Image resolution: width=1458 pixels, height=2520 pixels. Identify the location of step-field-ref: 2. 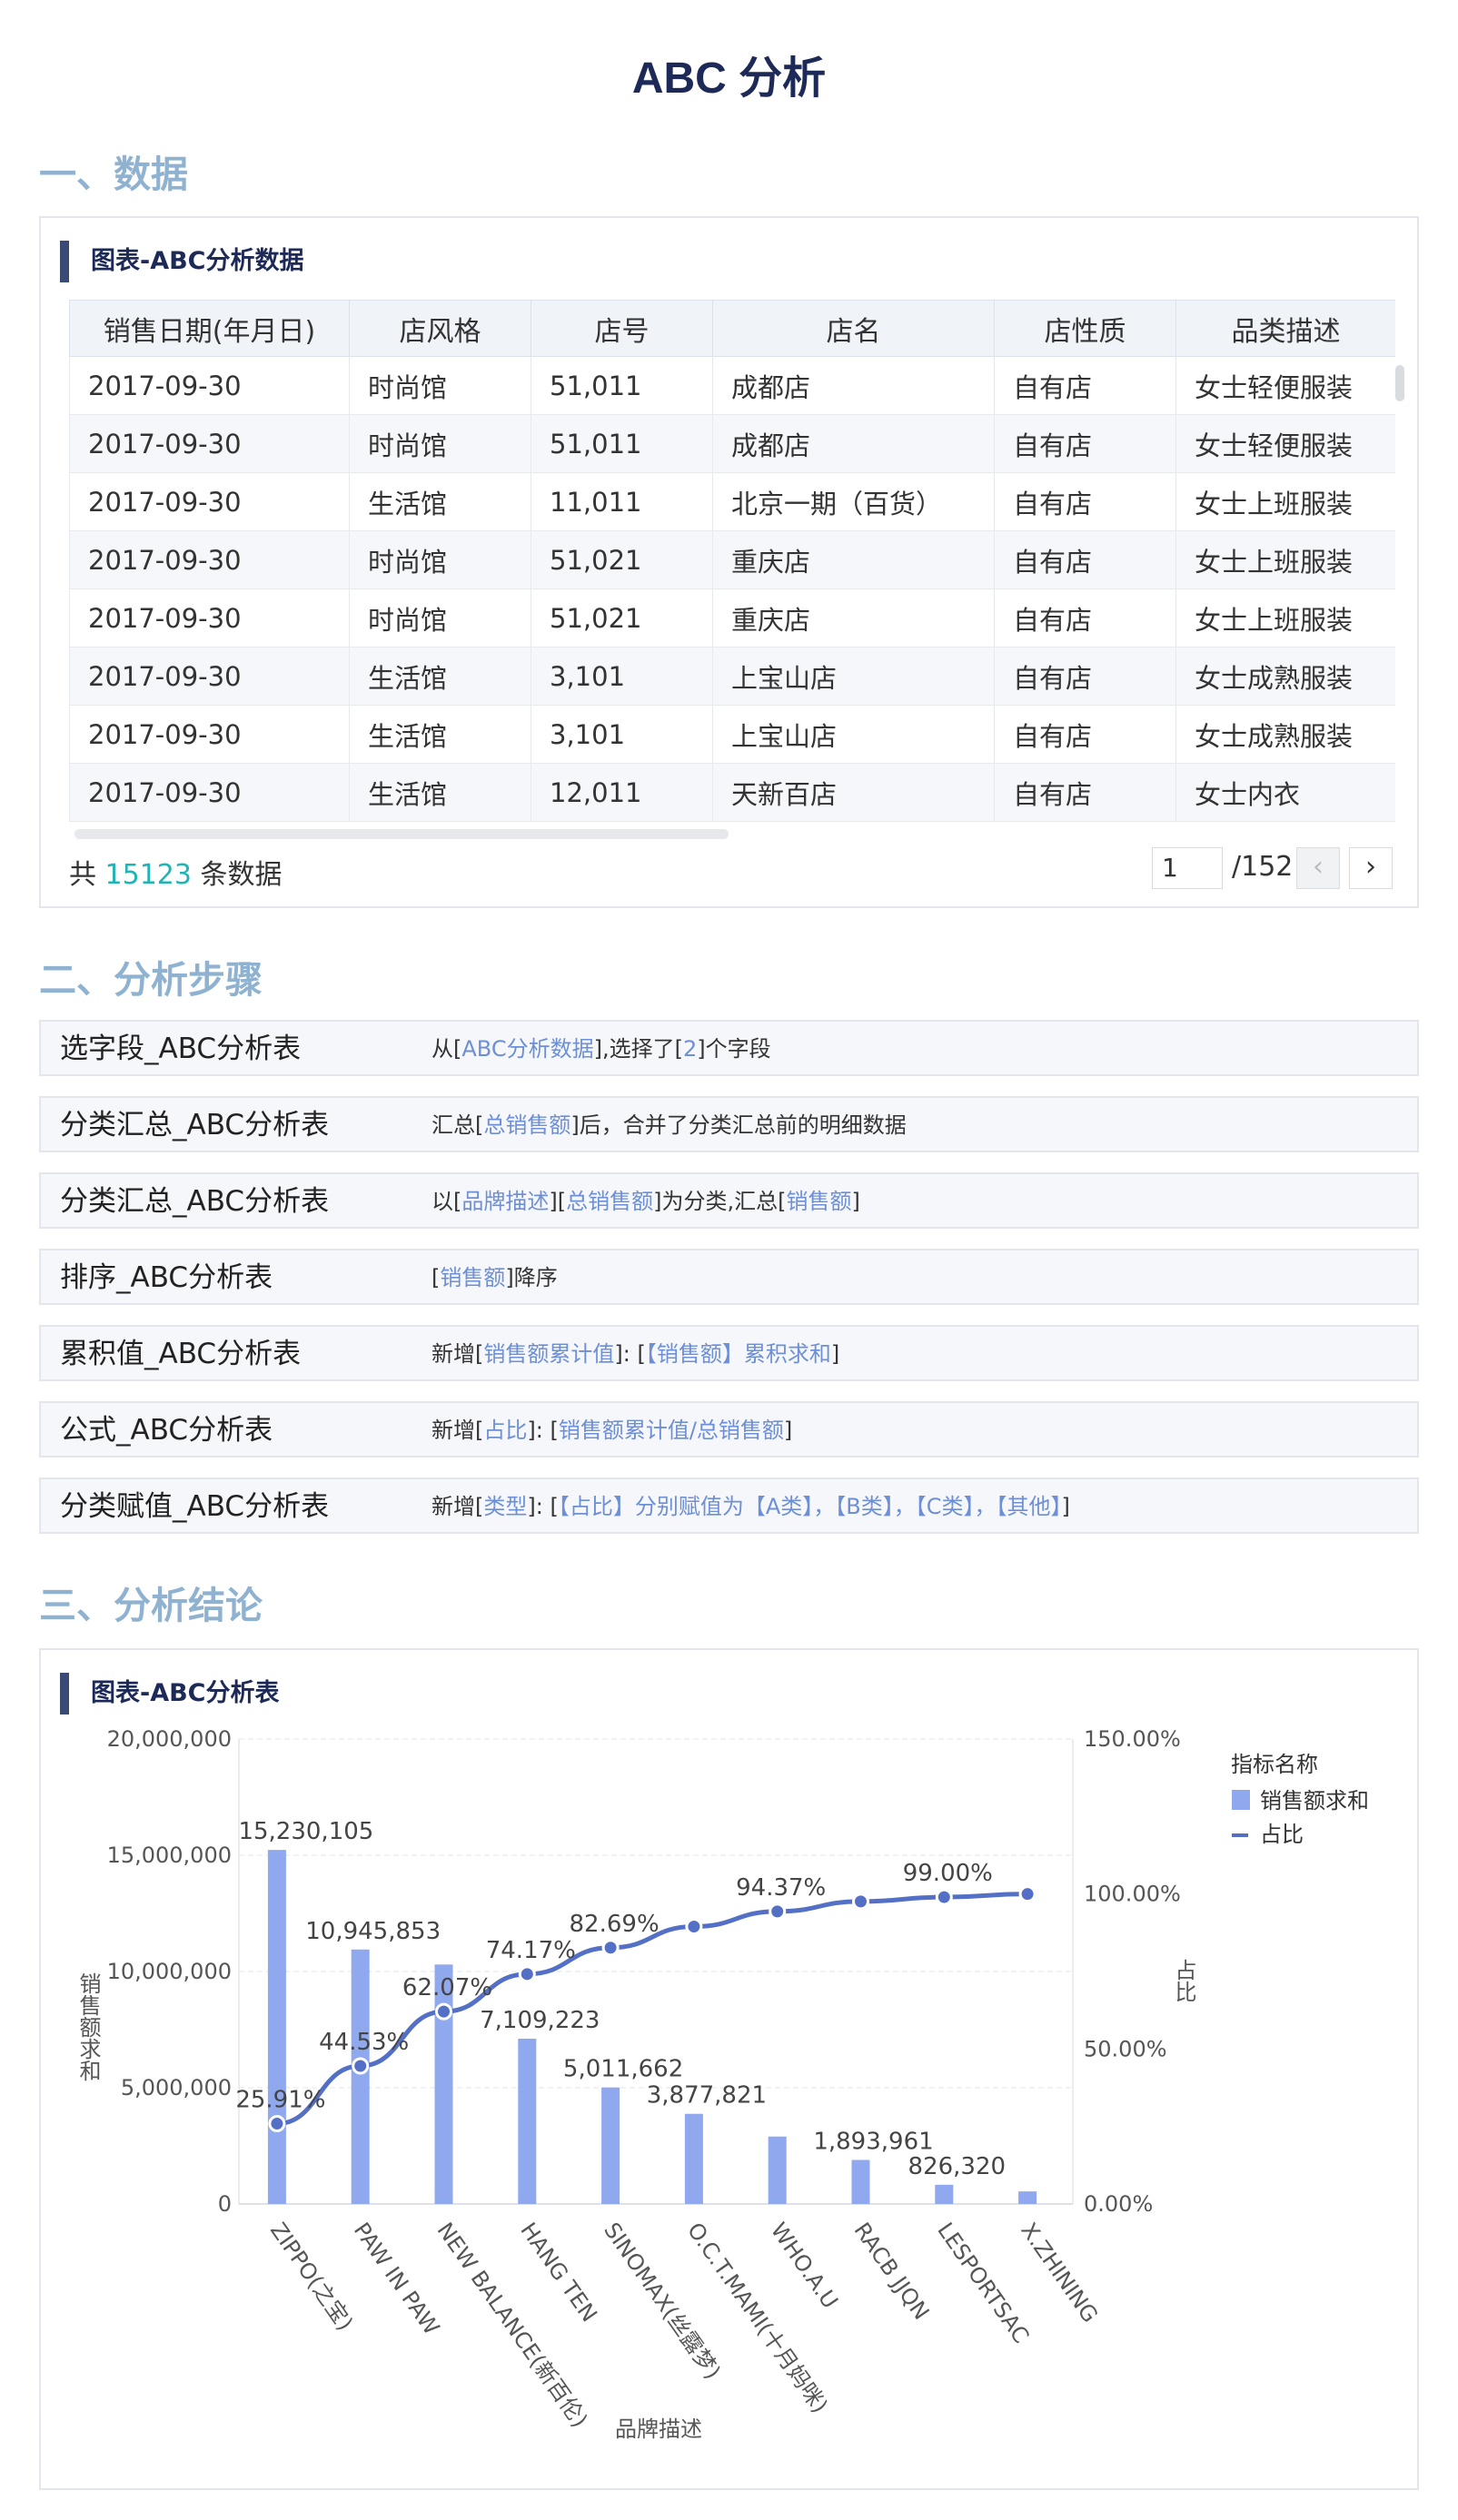
(690, 1049).